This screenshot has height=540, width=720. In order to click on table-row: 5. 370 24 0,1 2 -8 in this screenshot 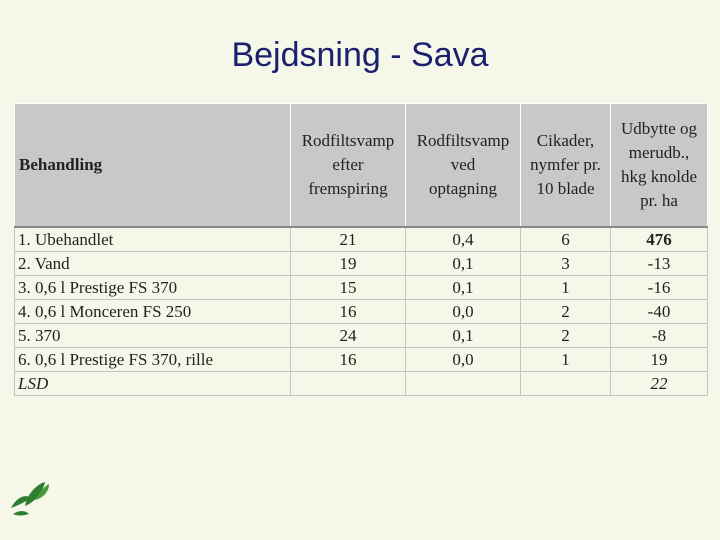, I will do `click(361, 335)`.